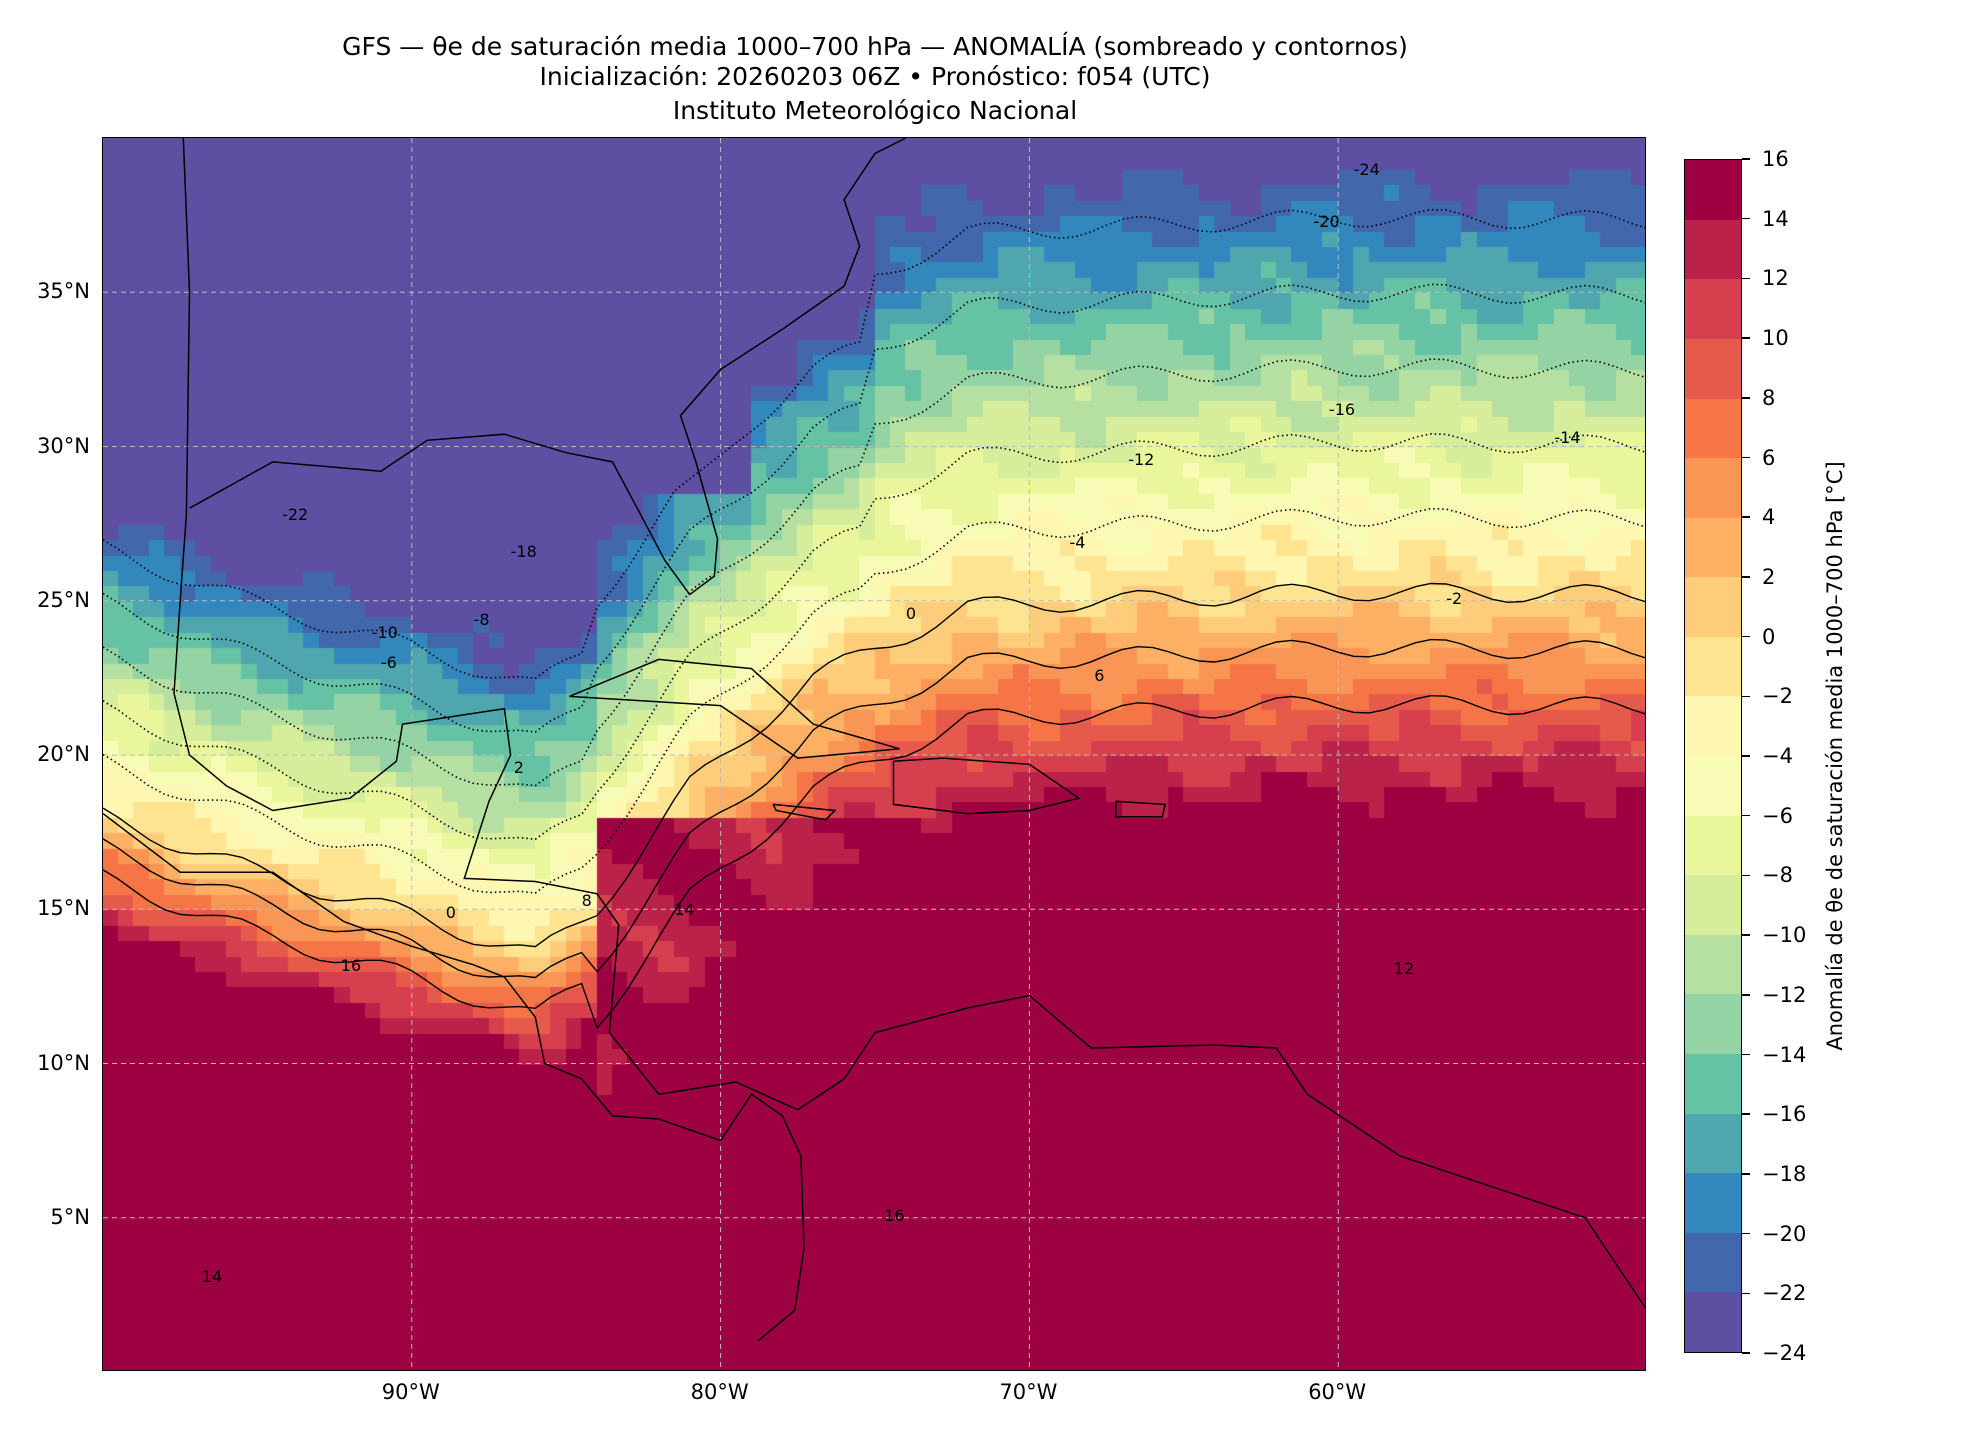 This screenshot has width=1980, height=1440. Describe the element at coordinates (1769, 397) in the screenshot. I see `colorbar-tick-label: 8` at that location.